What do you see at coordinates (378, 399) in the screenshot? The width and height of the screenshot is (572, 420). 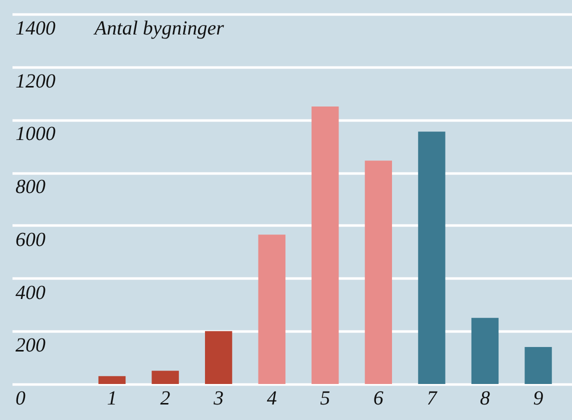 I see `x-tick-label: 6` at bounding box center [378, 399].